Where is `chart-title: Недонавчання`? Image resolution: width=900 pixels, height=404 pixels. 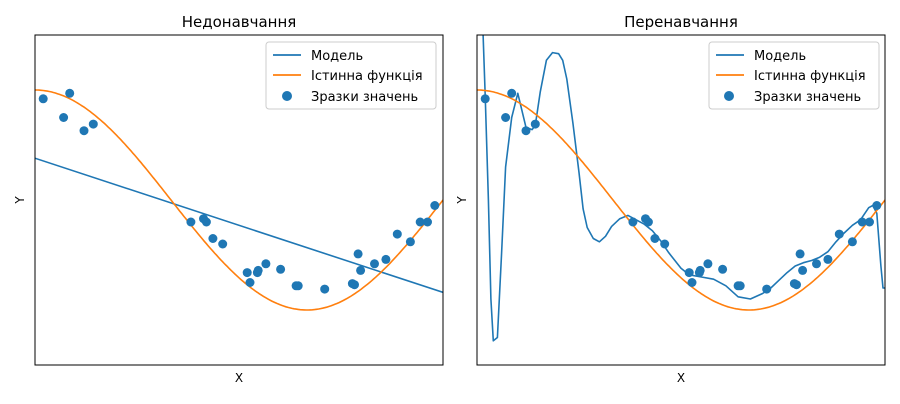
chart-title: Недонавчання is located at coordinates (239, 22).